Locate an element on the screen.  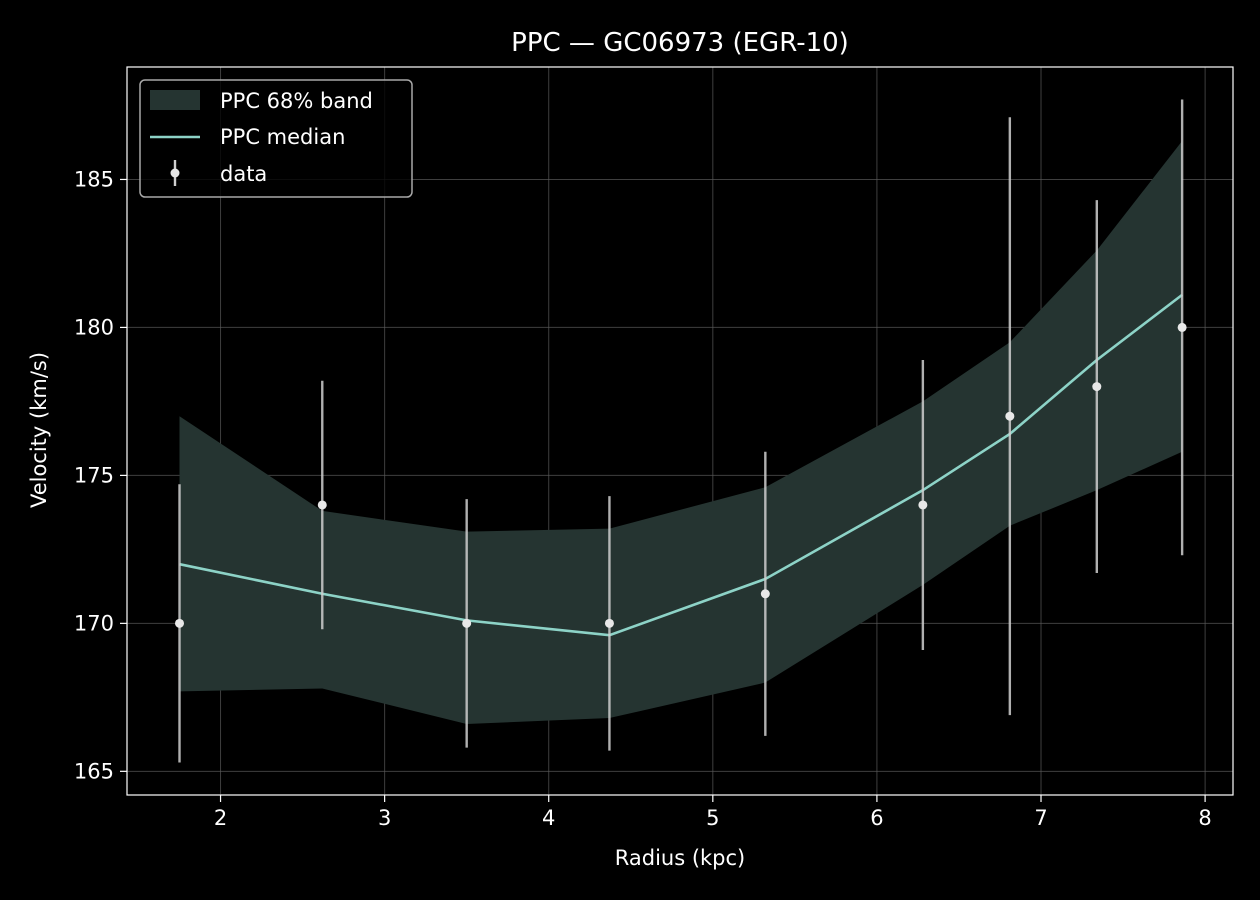
x-axis-label: Radius (kpc) is located at coordinates (680, 858).